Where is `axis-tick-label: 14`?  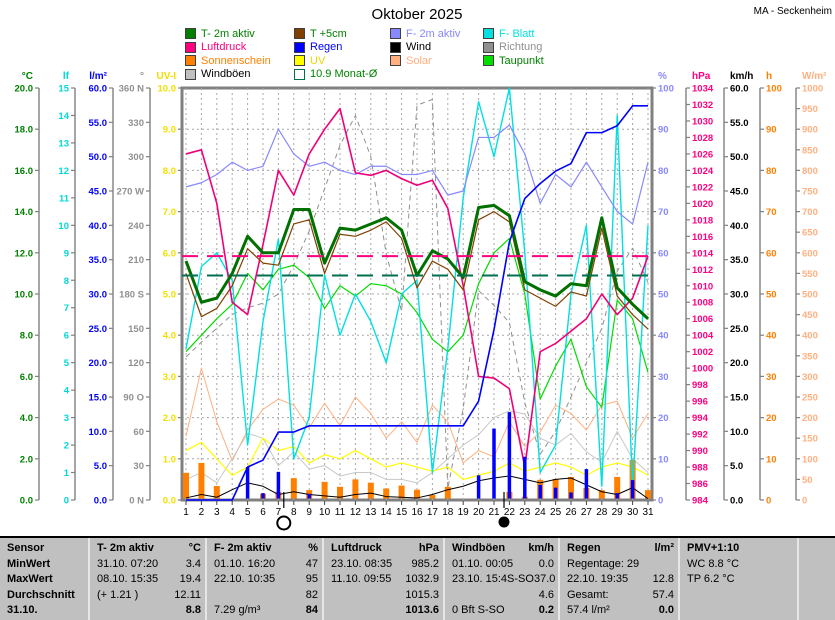
axis-tick-label: 14 is located at coordinates (63, 116).